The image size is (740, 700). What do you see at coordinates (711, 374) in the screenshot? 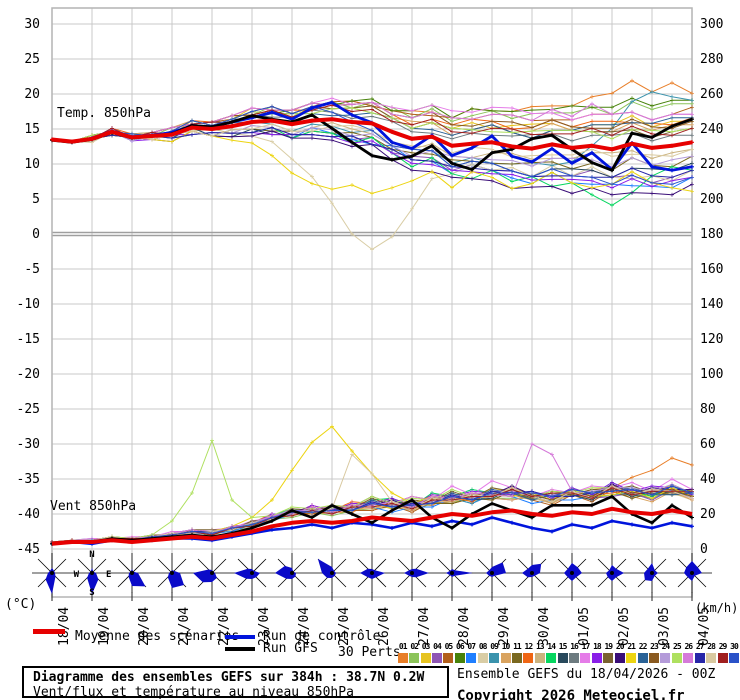
I see `right-axis-tick: 100` at bounding box center [711, 374].